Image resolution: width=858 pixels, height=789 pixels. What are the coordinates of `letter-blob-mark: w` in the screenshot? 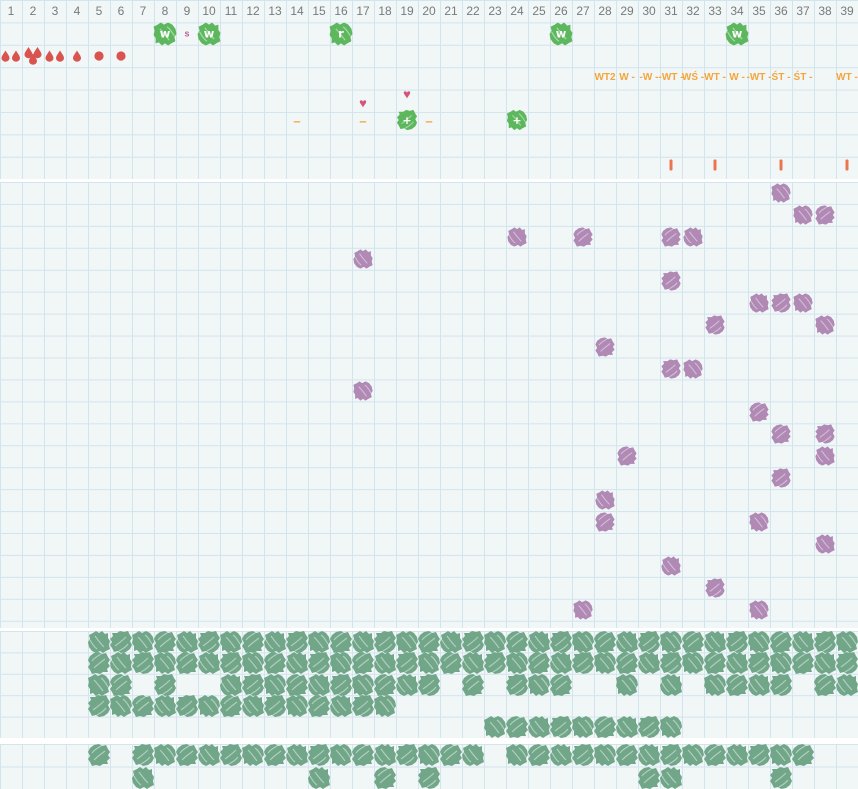 It's located at (561, 33).